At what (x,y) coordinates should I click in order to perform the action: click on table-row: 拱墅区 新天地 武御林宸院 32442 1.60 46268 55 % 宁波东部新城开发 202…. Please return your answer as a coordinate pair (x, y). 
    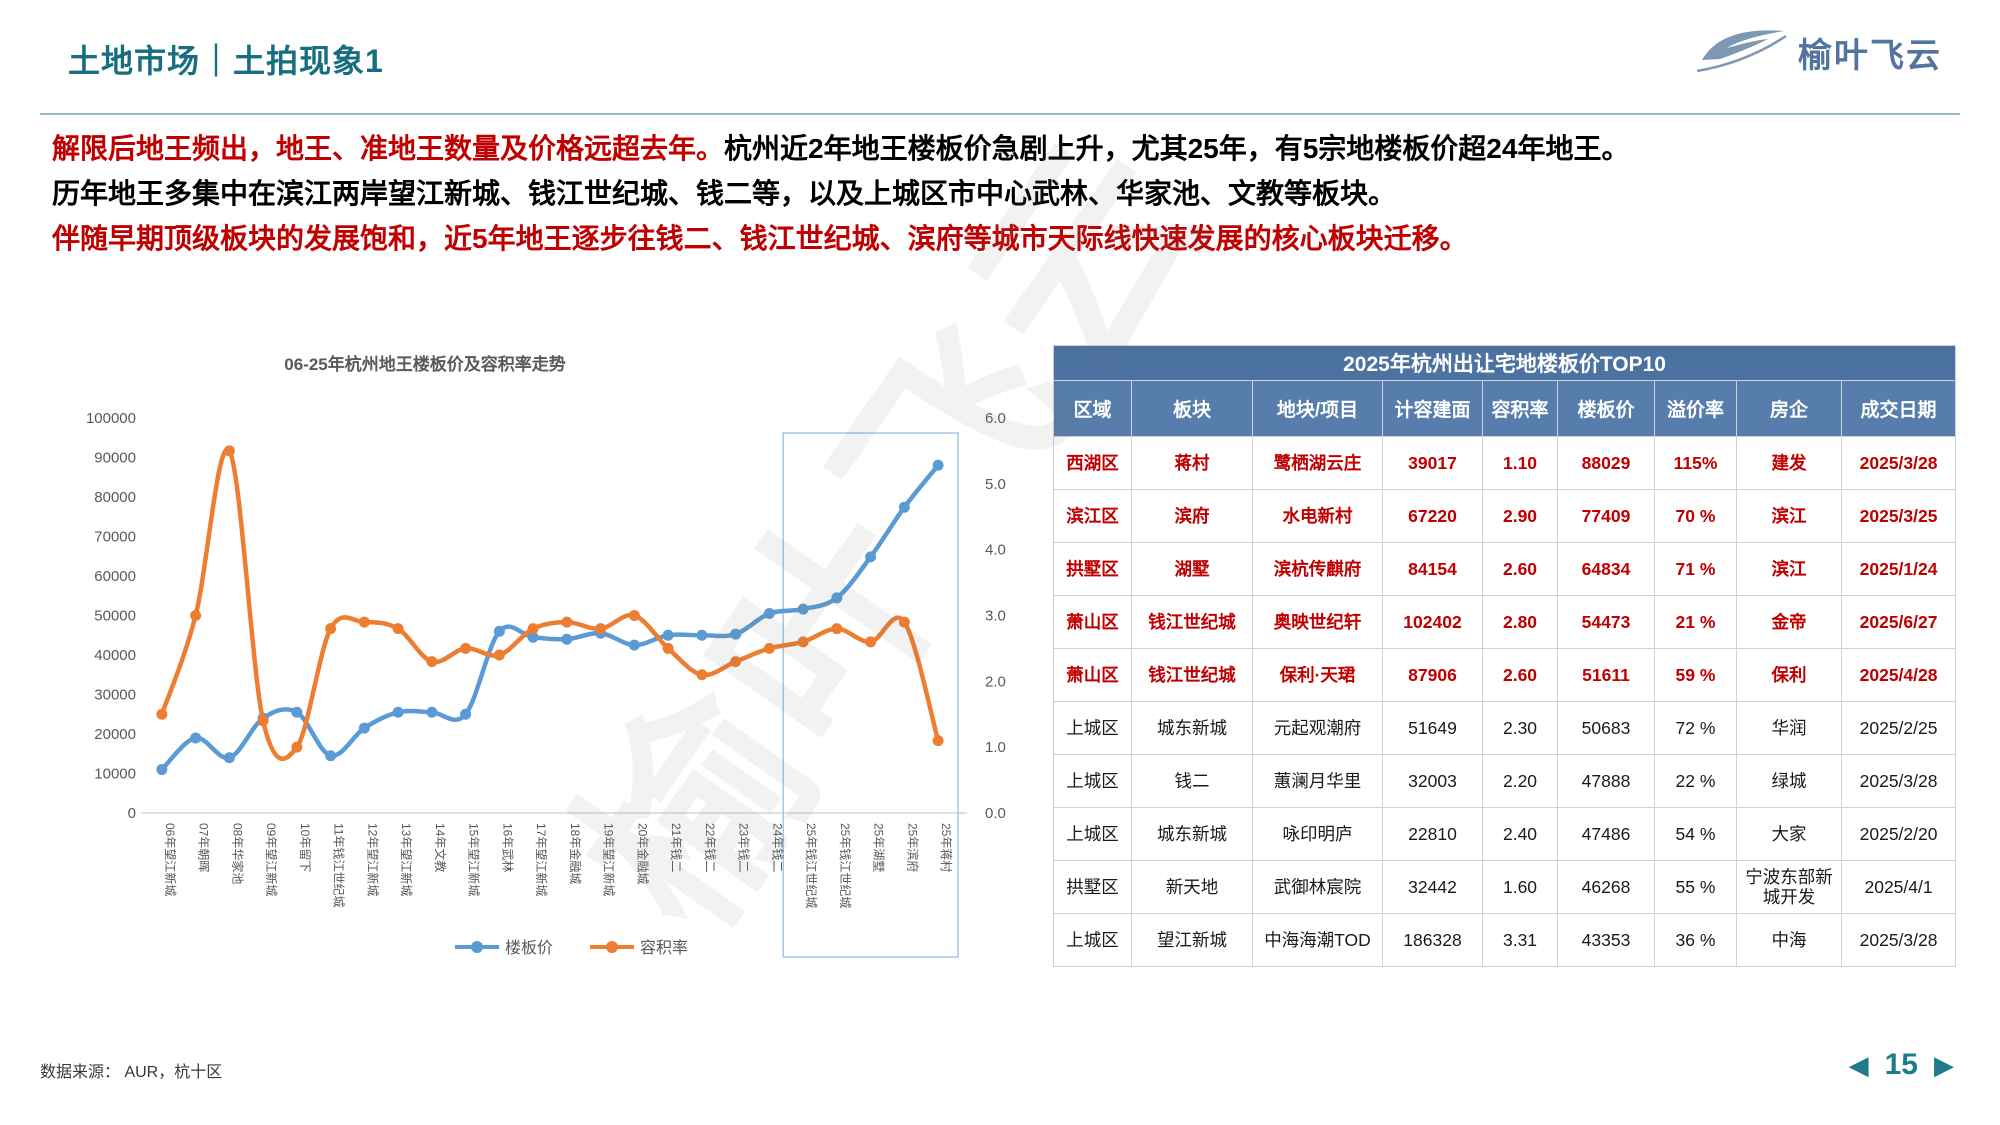
    Looking at the image, I should click on (1505, 887).